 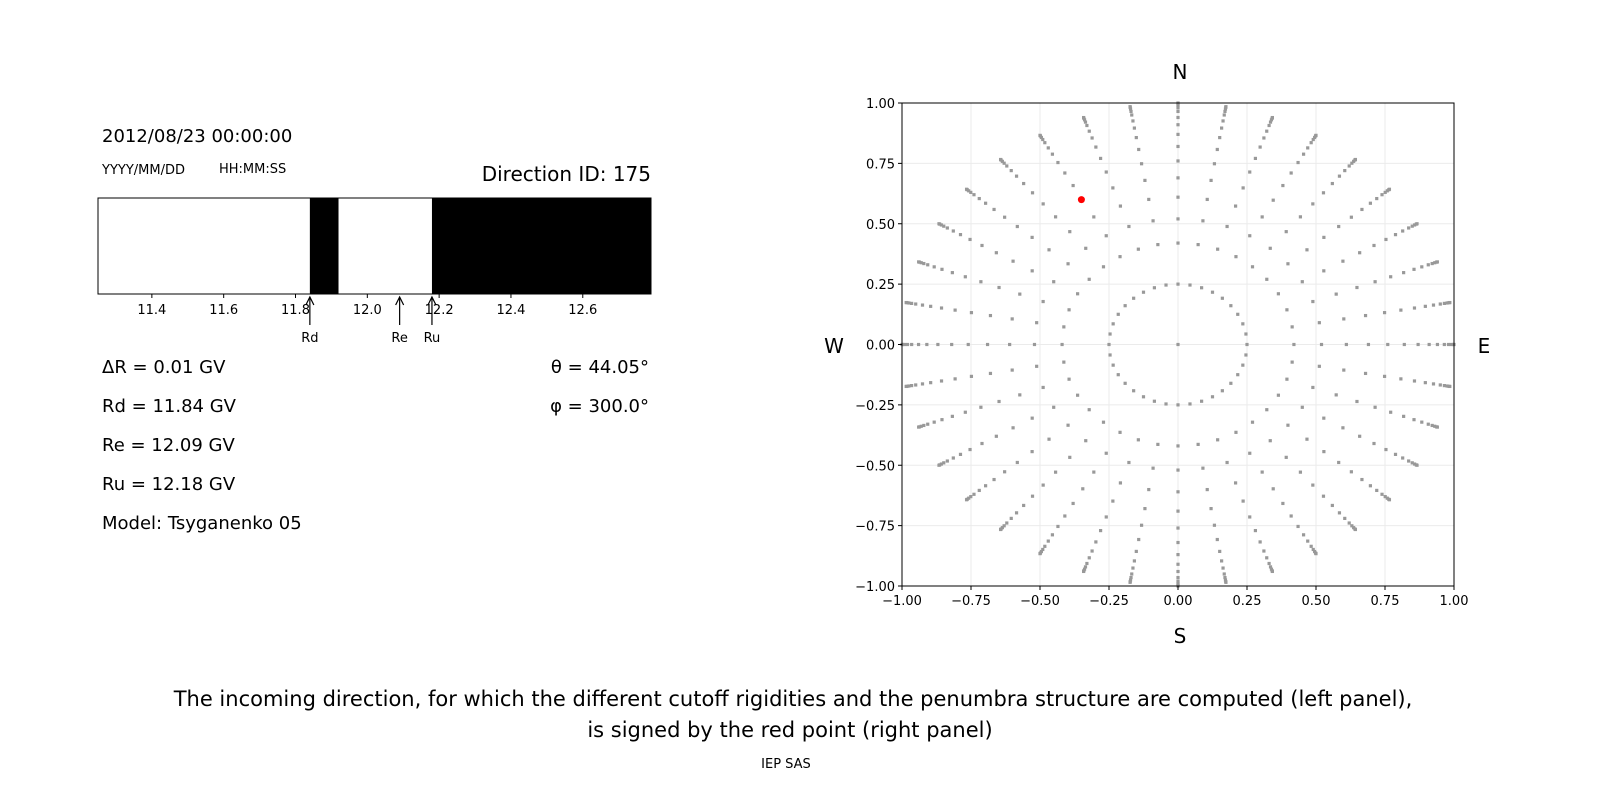 What do you see at coordinates (880, 346) in the screenshot?
I see `y-tick-label: 0.00` at bounding box center [880, 346].